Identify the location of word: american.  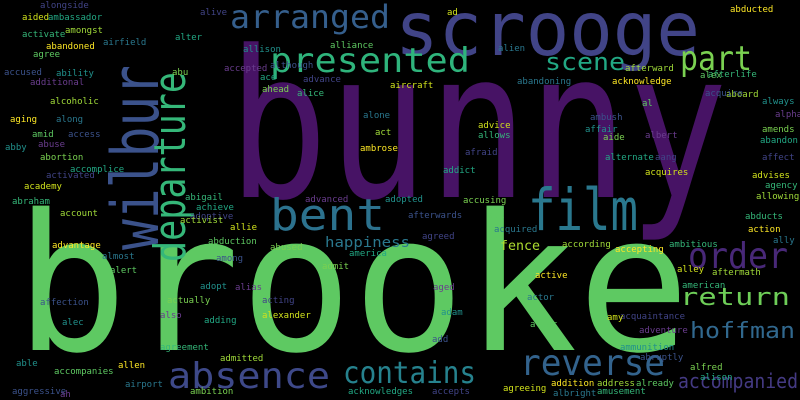
(703, 286).